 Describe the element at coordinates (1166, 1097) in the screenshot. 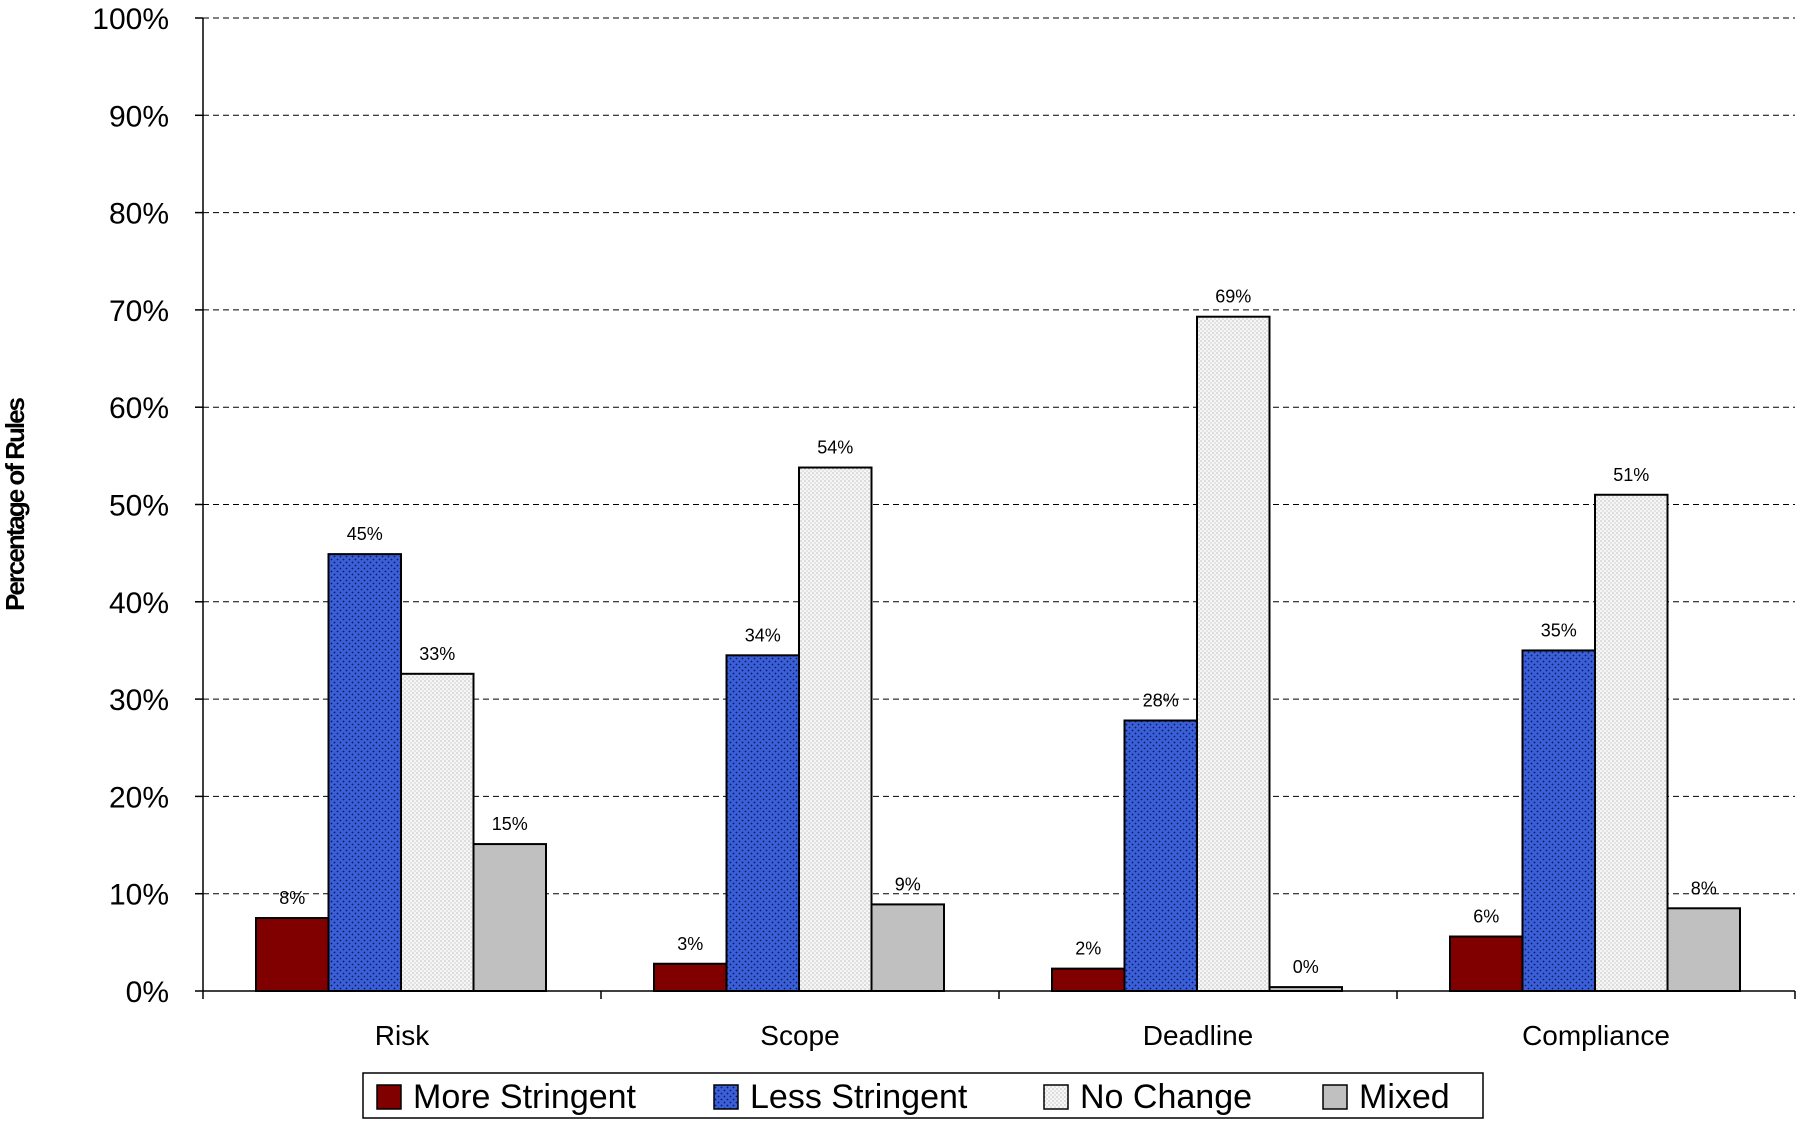

I see `legend-label: No Change` at that location.